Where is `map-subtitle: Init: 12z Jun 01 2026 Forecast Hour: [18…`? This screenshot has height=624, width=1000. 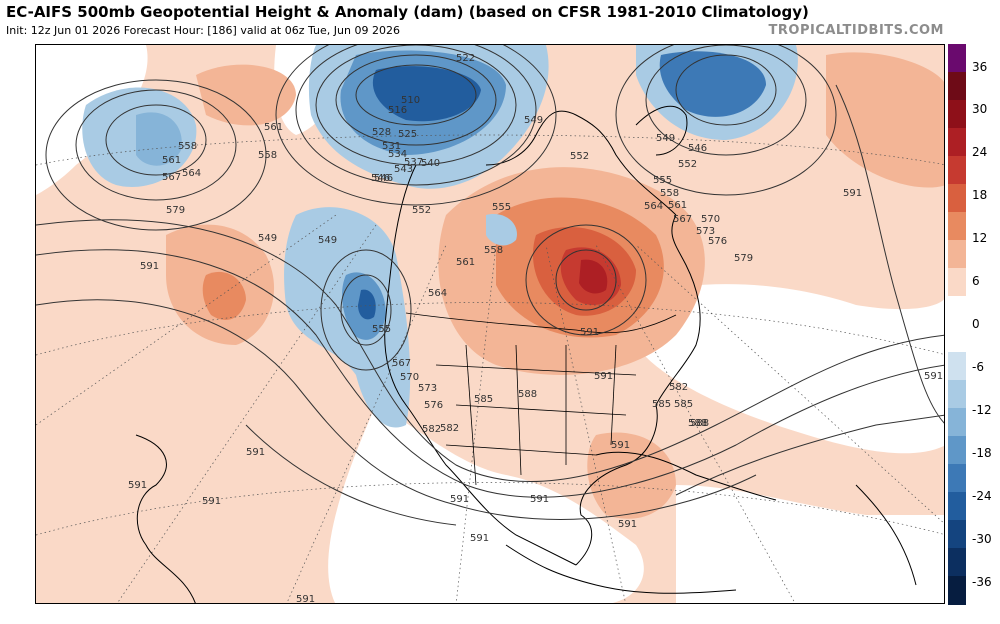
map-subtitle: Init: 12z Jun 01 2026 Forecast Hour: [18… is located at coordinates (203, 30).